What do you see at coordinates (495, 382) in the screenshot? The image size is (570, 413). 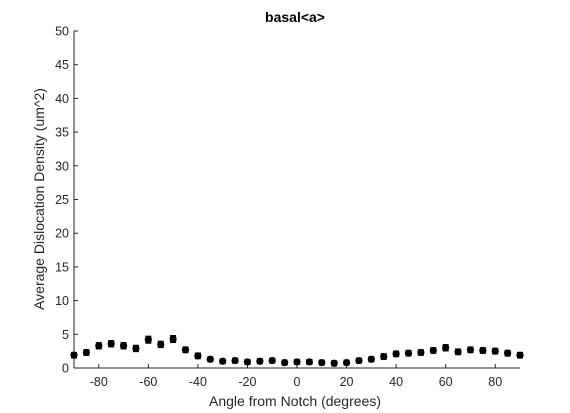 I see `x-tick-label: 80` at bounding box center [495, 382].